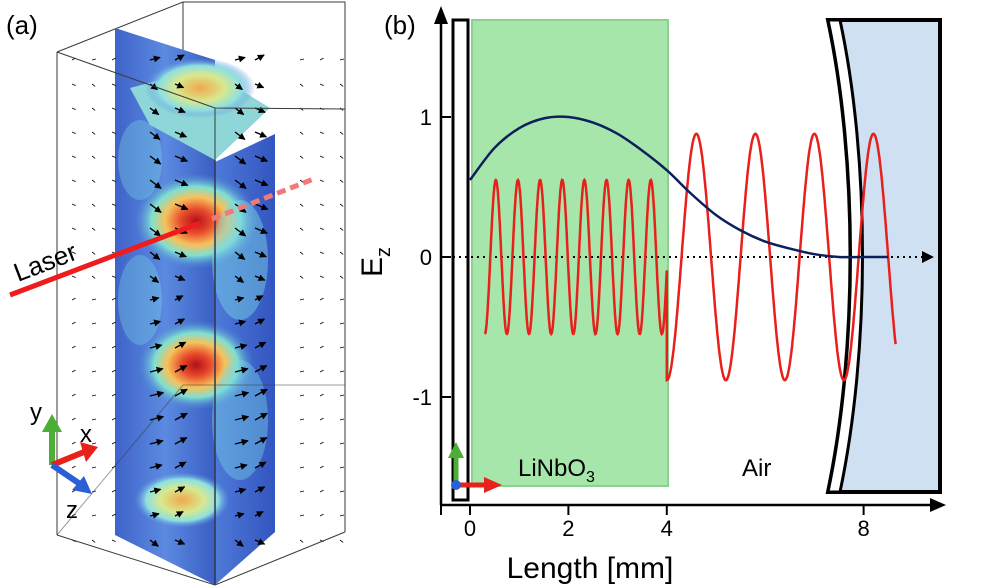 The width and height of the screenshot is (996, 586). Describe the element at coordinates (460, 260) in the screenshot. I see `input-mirror` at that location.